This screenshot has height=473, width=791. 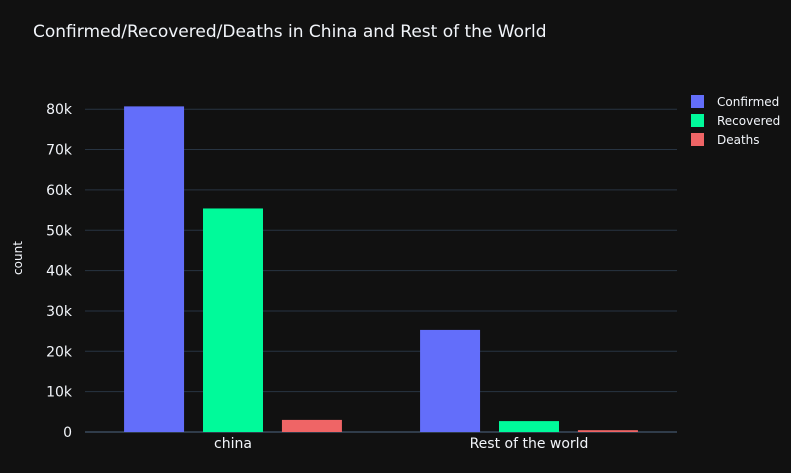 What do you see at coordinates (529, 444) in the screenshot?
I see `x-tick-label: Rest of the world` at bounding box center [529, 444].